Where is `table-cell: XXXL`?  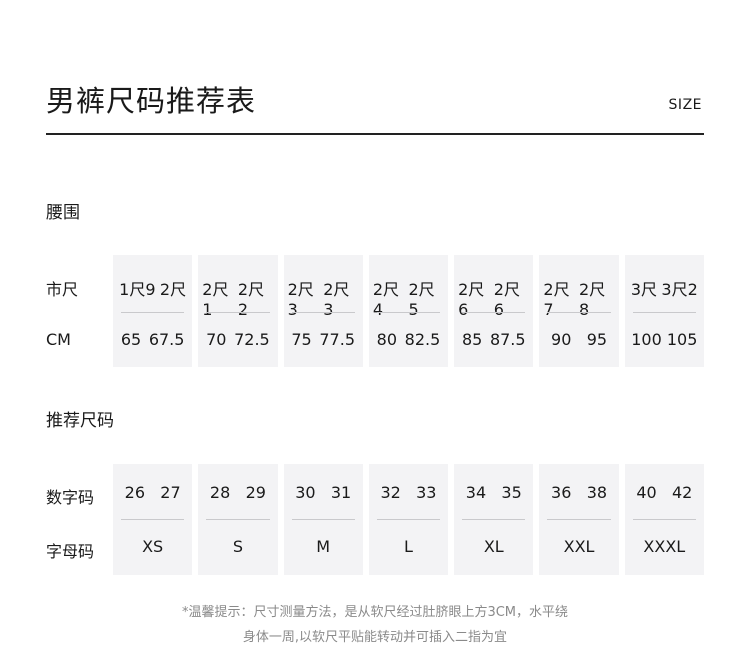 table-cell: XXXL is located at coordinates (664, 546).